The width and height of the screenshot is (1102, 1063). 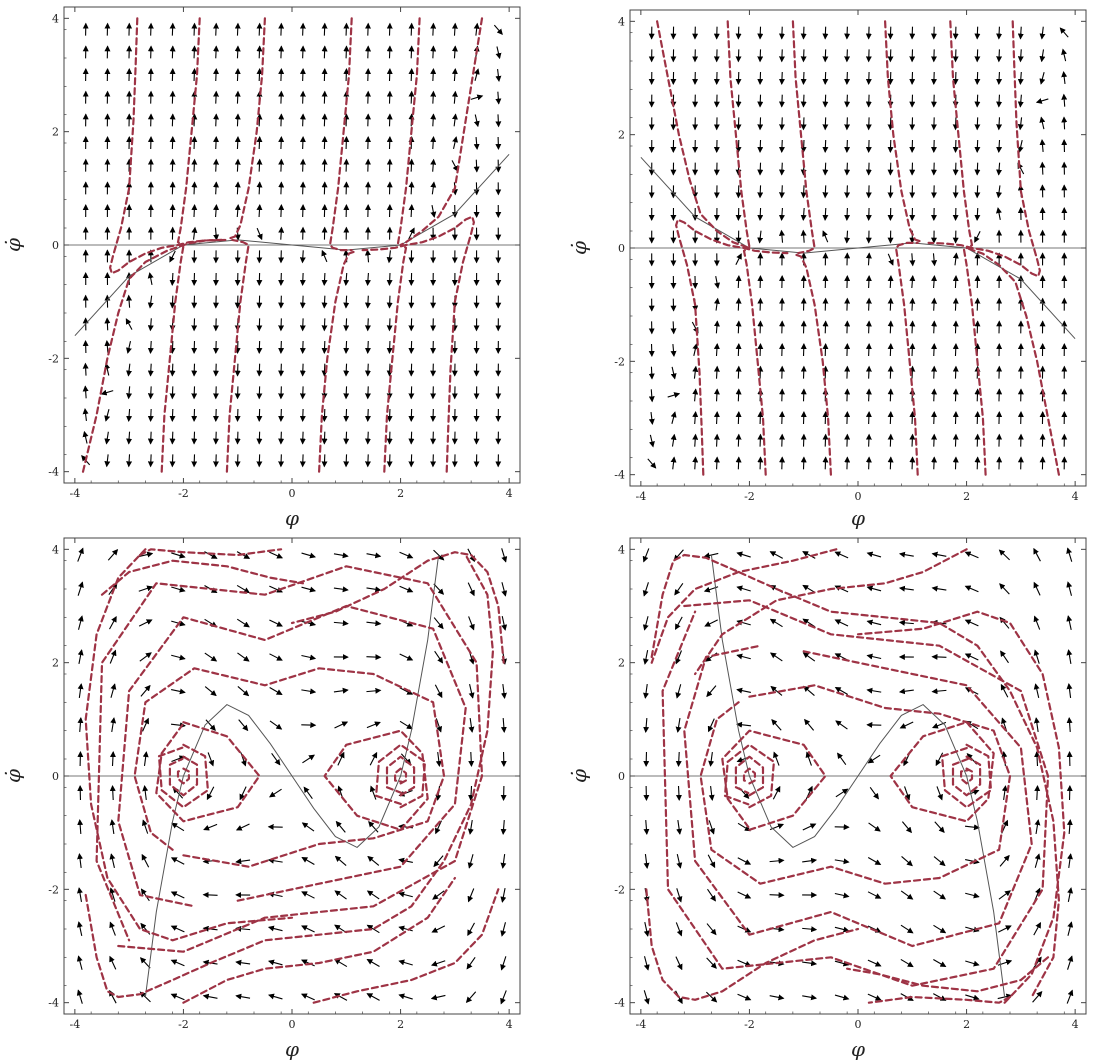 What do you see at coordinates (619, 361) in the screenshot?
I see `y-tick-label: -2` at bounding box center [619, 361].